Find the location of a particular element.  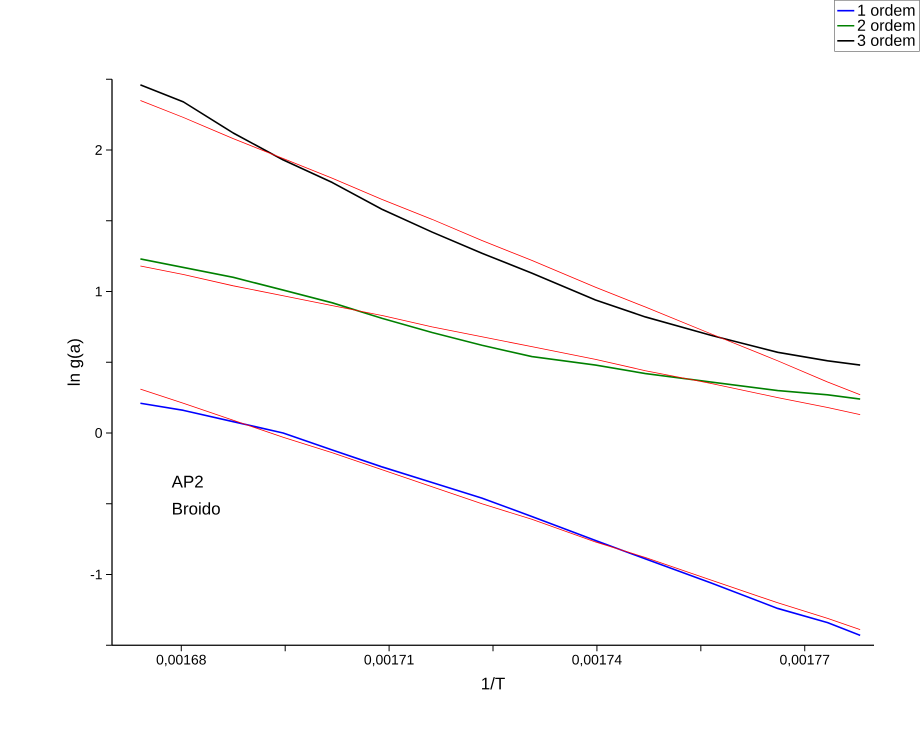

legend-label: 1 ordem is located at coordinates (886, 10).